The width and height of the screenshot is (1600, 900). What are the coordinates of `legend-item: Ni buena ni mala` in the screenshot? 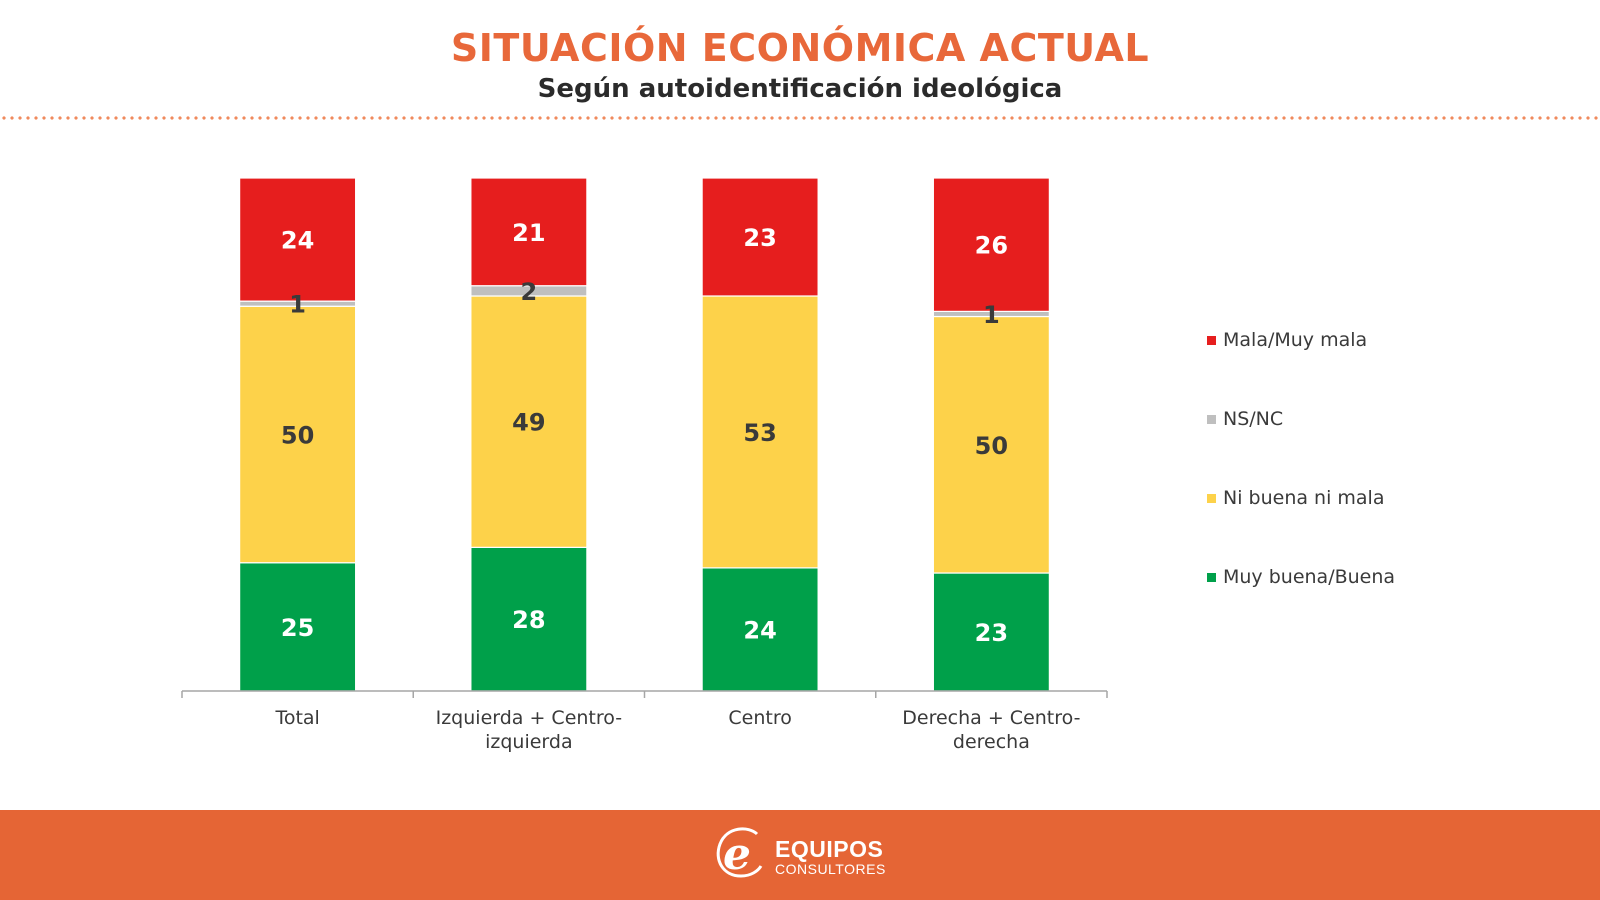 It's located at (1295, 498).